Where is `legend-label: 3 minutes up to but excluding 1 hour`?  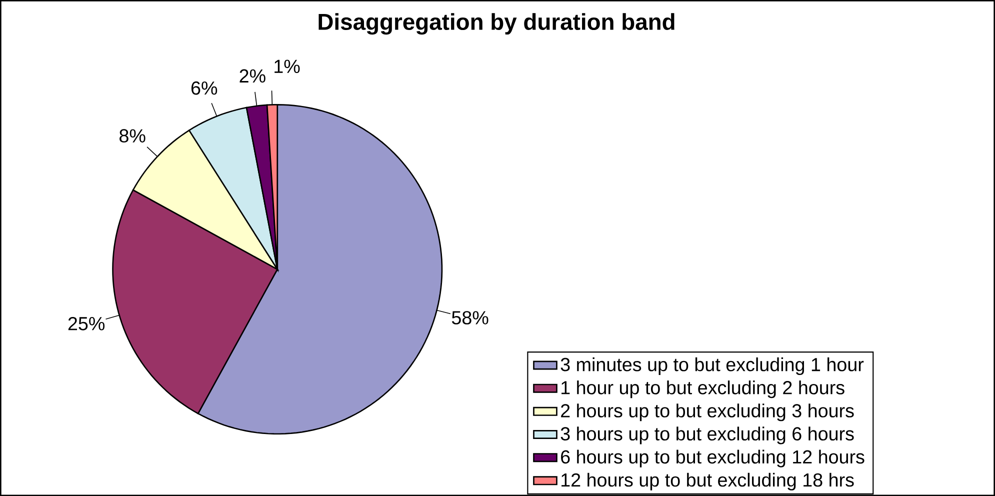 legend-label: 3 minutes up to but excluding 1 hour is located at coordinates (712, 366).